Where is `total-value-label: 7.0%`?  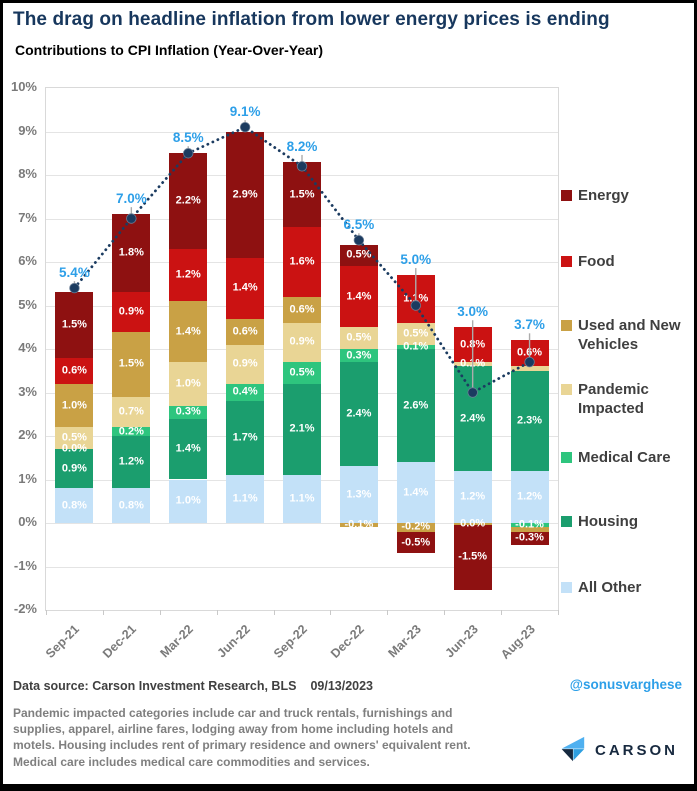 total-value-label: 7.0% is located at coordinates (131, 199).